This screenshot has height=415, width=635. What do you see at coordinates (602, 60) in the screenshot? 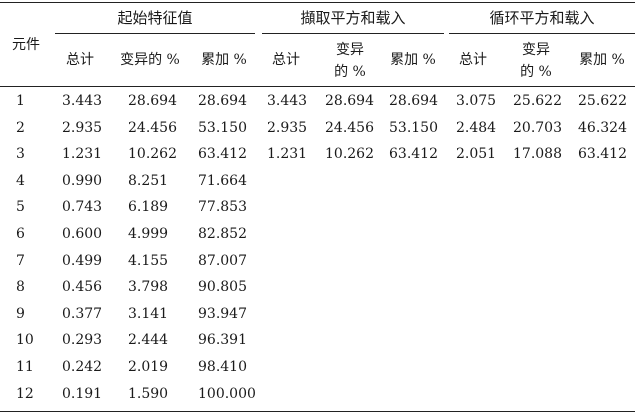
I see `col-header-cumulative-3: 累加 %` at bounding box center [602, 60].